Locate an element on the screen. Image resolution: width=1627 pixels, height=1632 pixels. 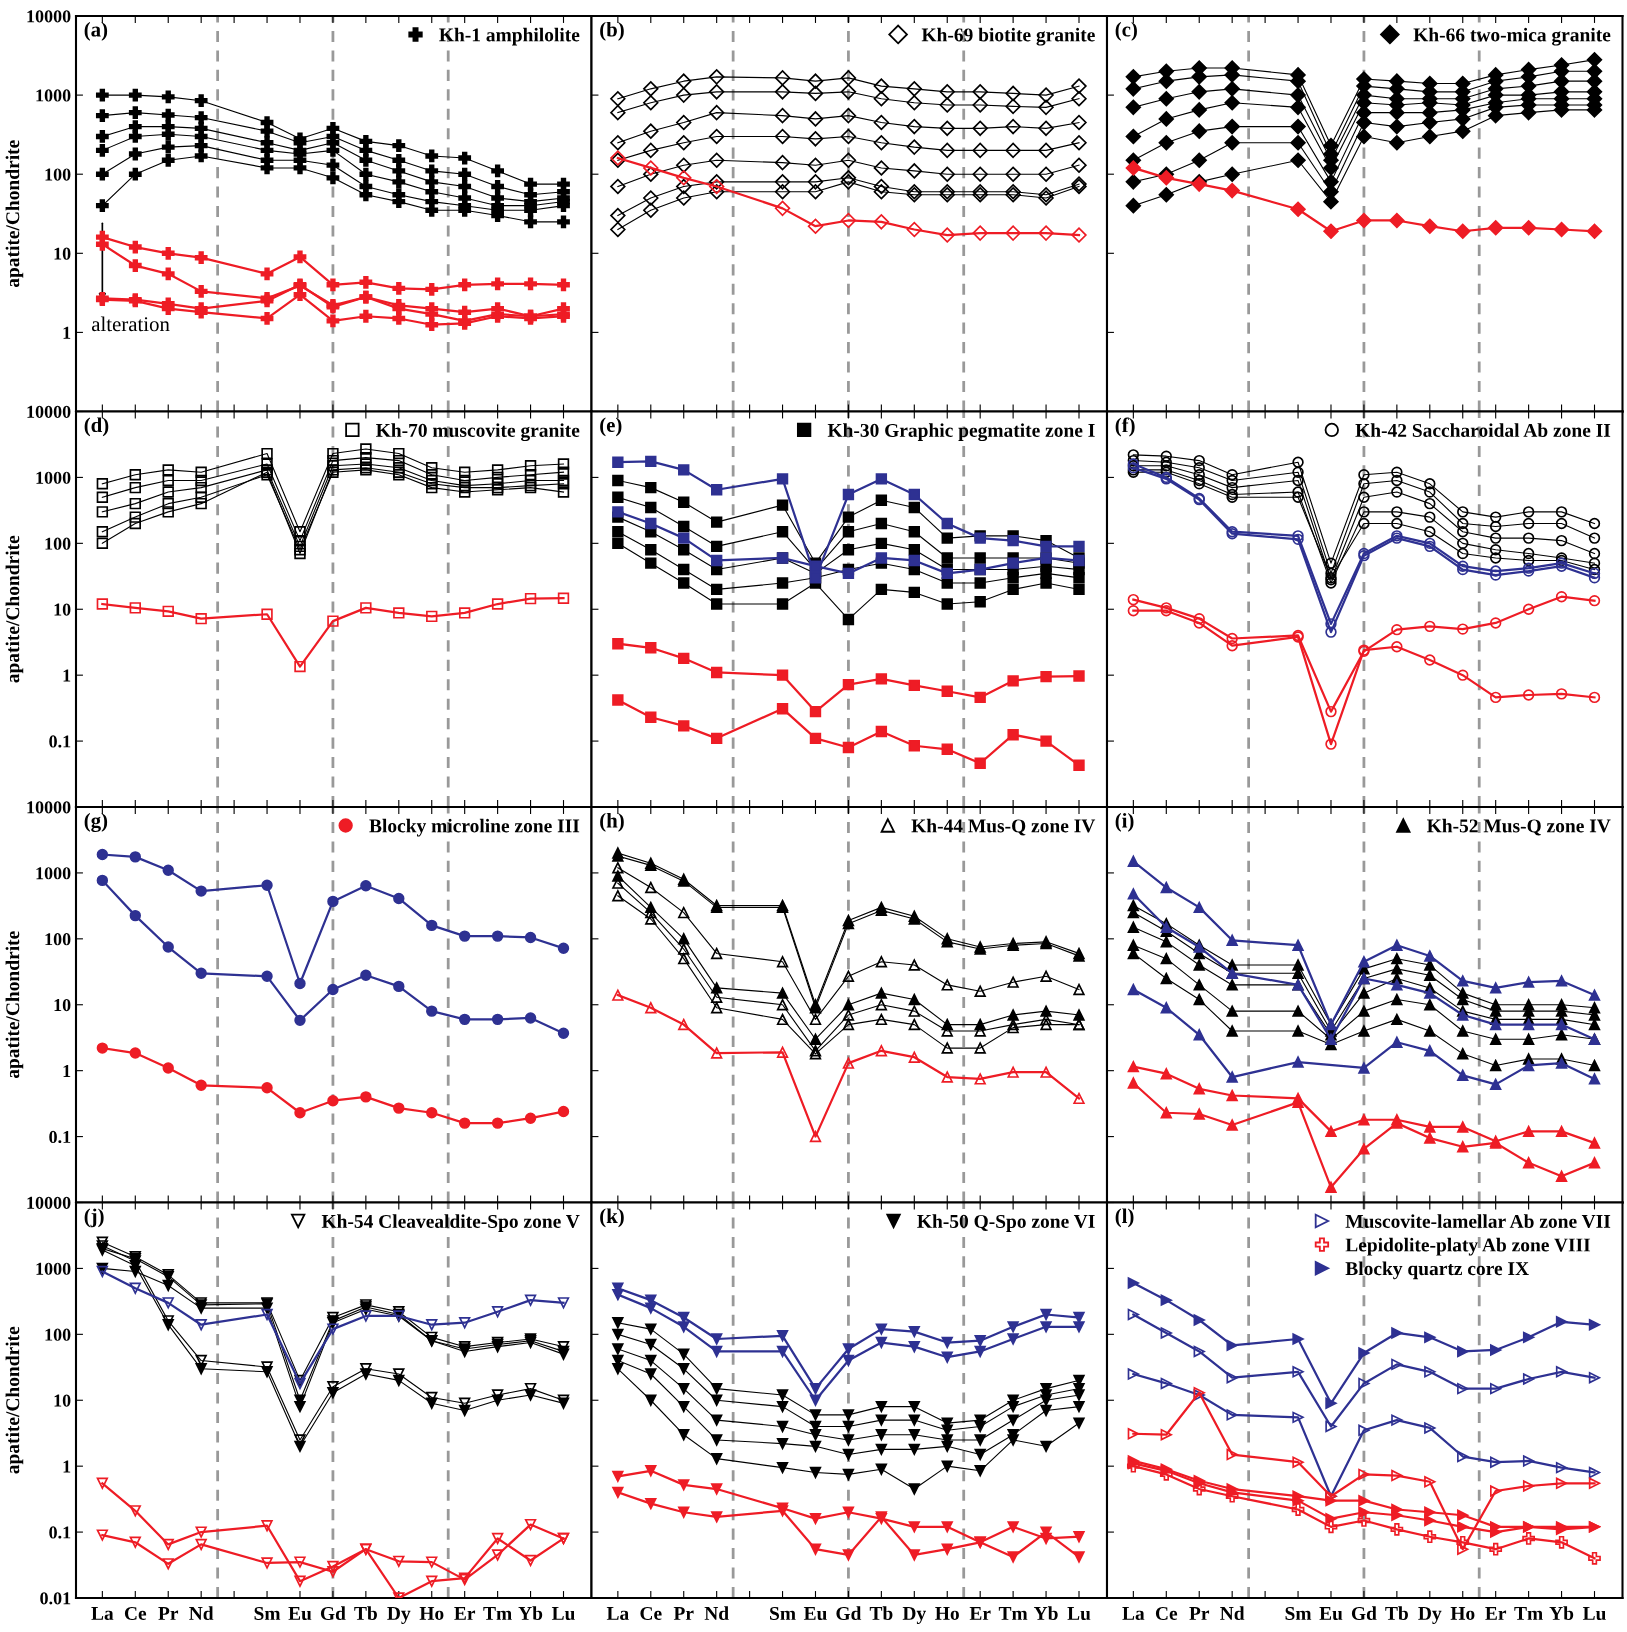
y-tick-label: 0.01 is located at coordinates (55, 1598).